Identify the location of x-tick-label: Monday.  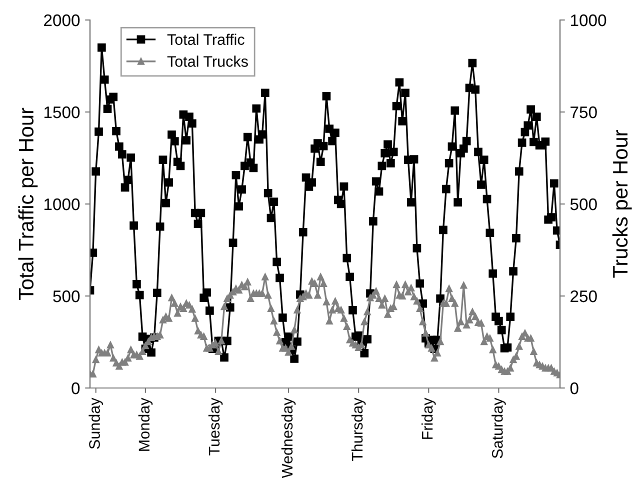
(145, 424).